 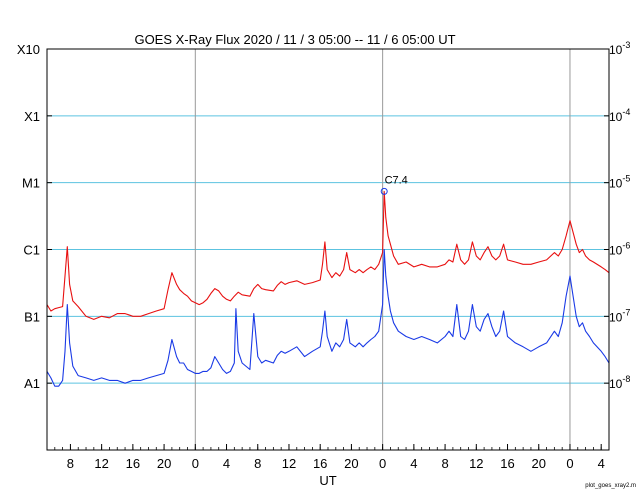 I want to click on right-tick-label: 10⁻⁷, so click(x=619, y=315).